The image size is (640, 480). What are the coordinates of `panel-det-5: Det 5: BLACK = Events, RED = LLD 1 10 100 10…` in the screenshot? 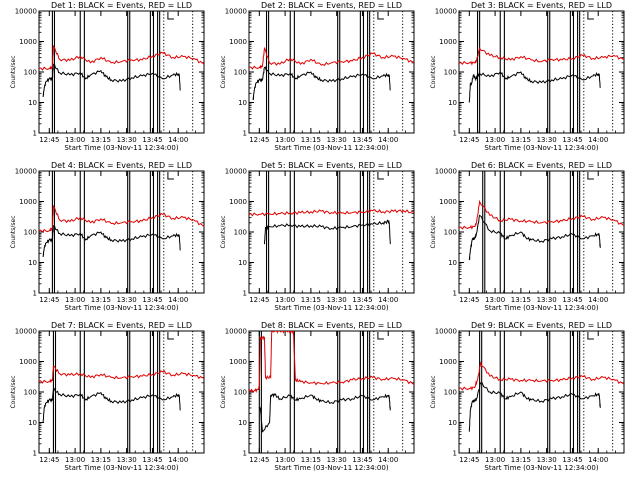 It's located at (317, 236).